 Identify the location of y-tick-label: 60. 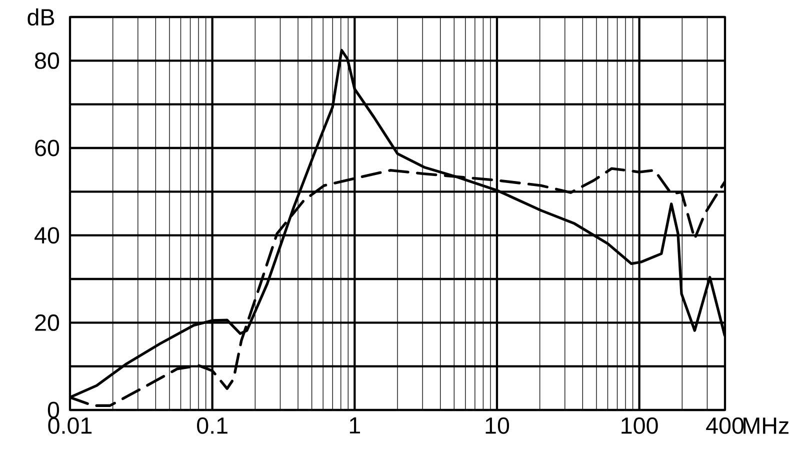
(47, 148).